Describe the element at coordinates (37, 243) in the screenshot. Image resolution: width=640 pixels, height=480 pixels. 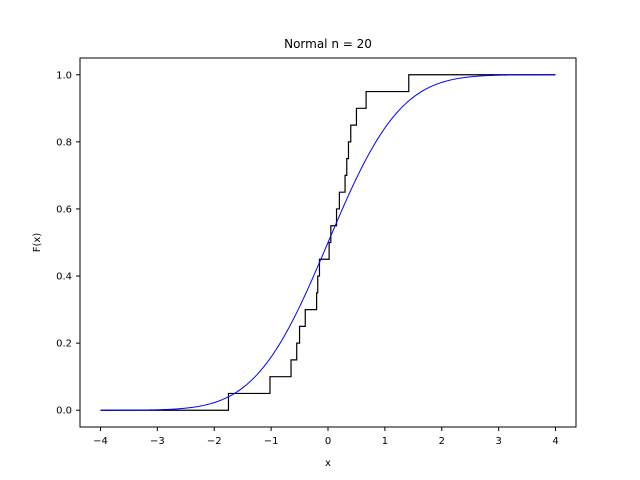
I see `y-axis-label: F(x)` at that location.